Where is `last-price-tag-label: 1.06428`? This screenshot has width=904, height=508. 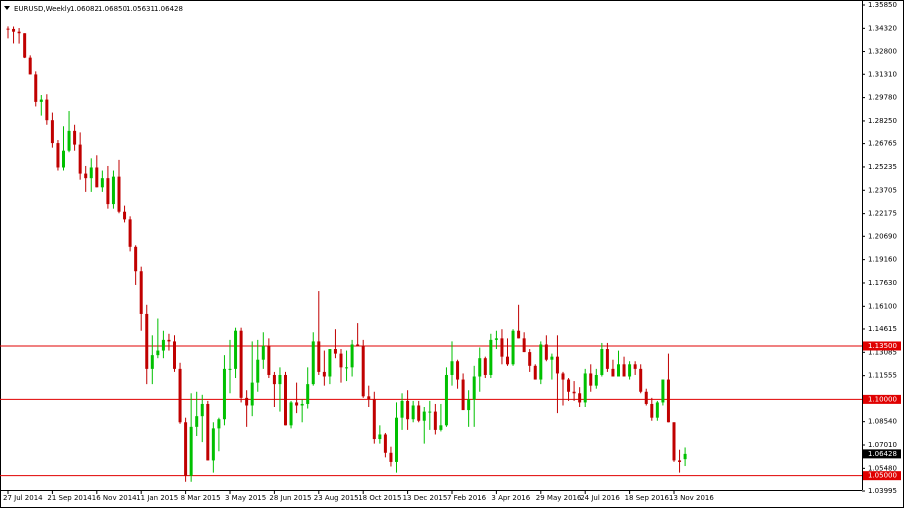
last-price-tag-label: 1.06428 is located at coordinates (882, 454).